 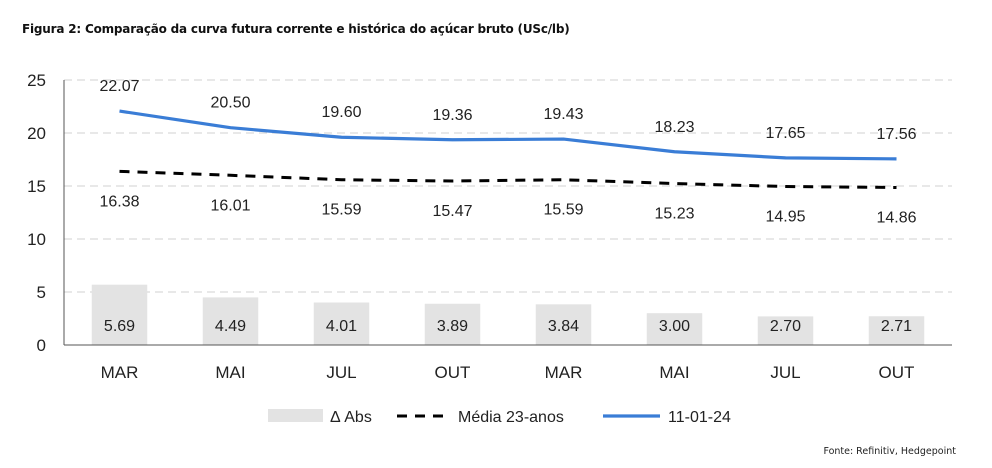 I want to click on legend-label: 11-01-24, so click(x=699, y=417).